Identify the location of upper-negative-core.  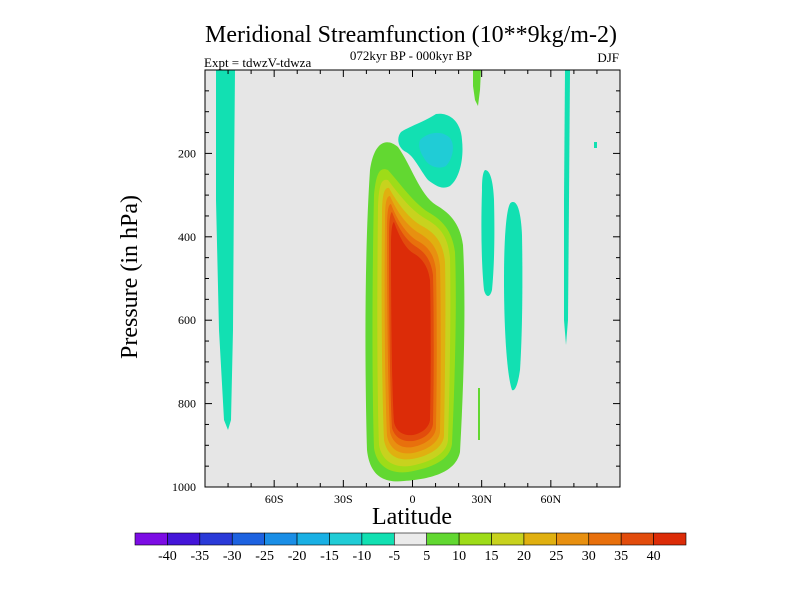
(436, 150).